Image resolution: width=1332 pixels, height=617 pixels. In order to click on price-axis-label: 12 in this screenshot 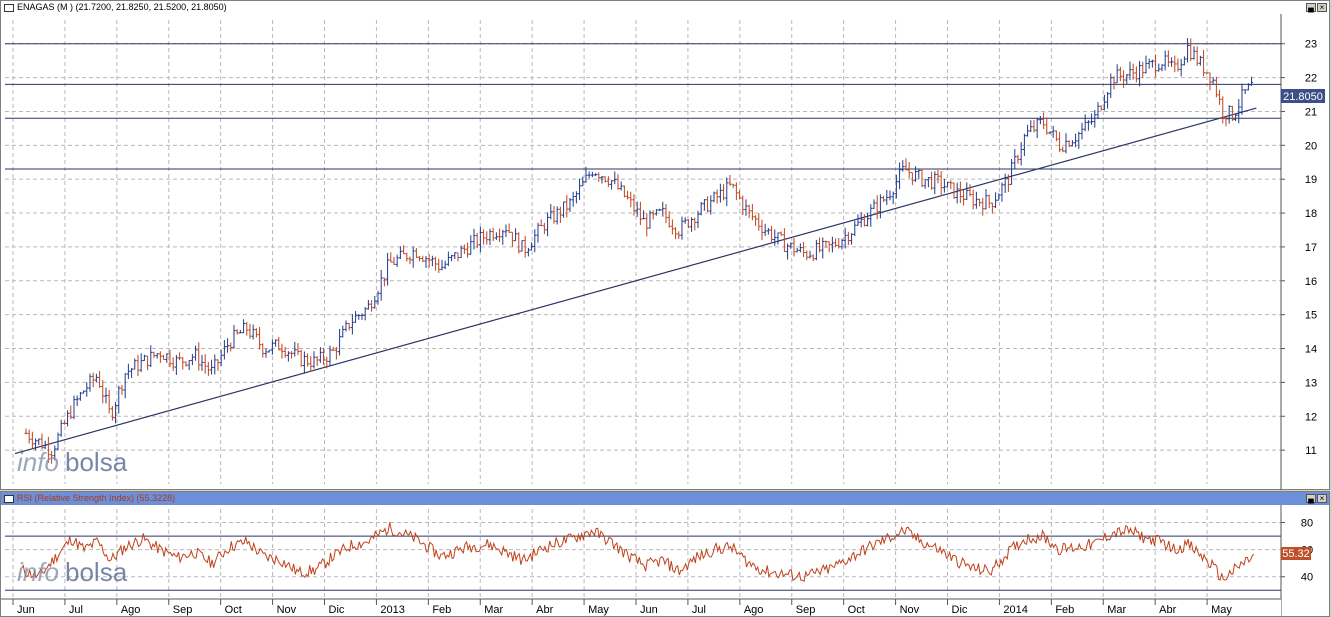, I will do `click(1311, 417)`.